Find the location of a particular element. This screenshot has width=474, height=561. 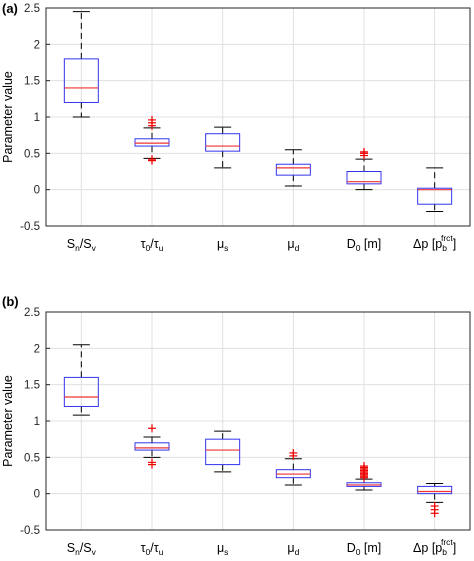

x-tick-label: τ0/τu is located at coordinates (152, 245).